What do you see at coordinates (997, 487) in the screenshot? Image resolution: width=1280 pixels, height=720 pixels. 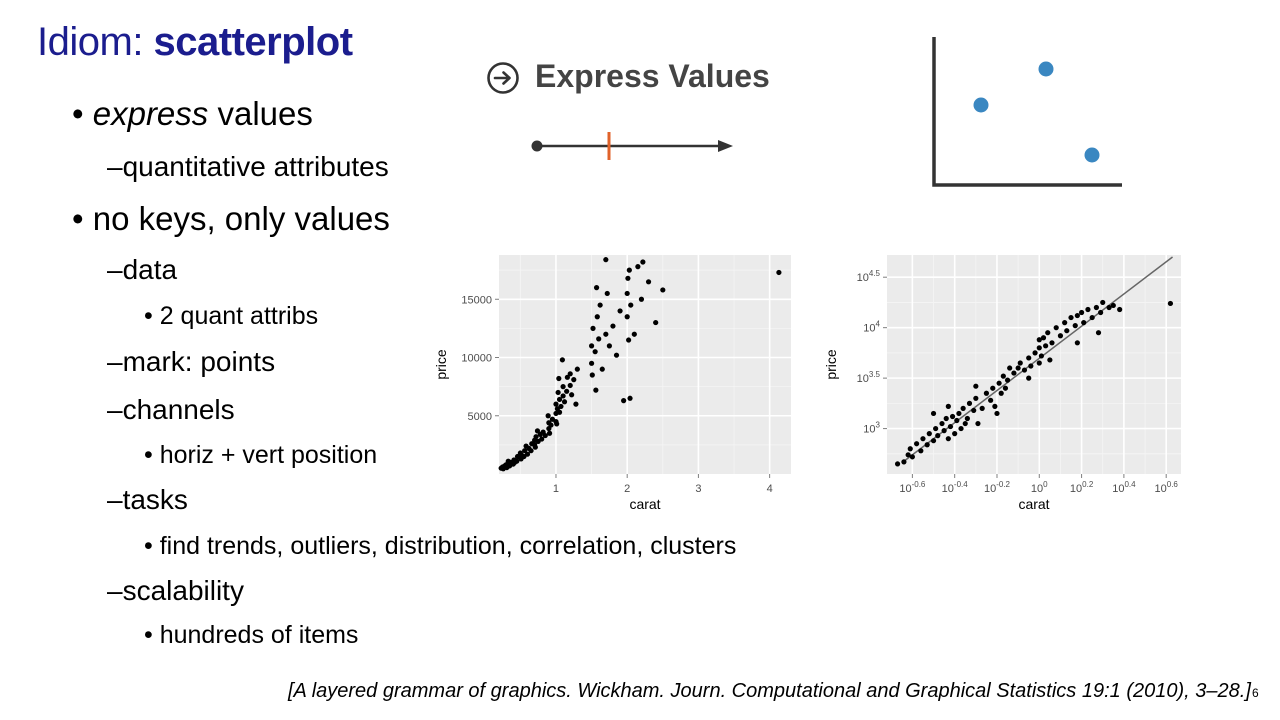 I see `x-tick-label: 10-0.2` at bounding box center [997, 487].